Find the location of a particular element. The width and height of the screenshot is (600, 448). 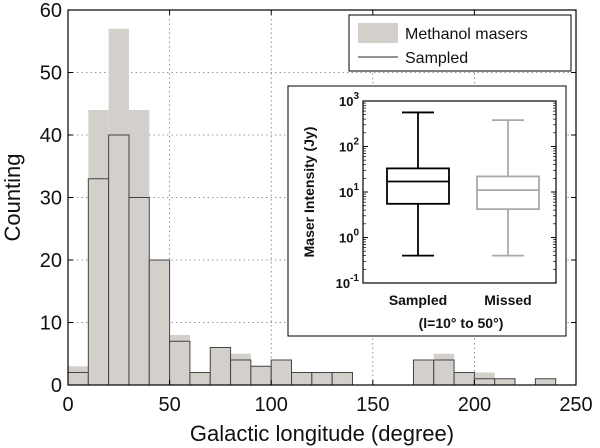

y-tick-label: 10 is located at coordinates (51, 324).